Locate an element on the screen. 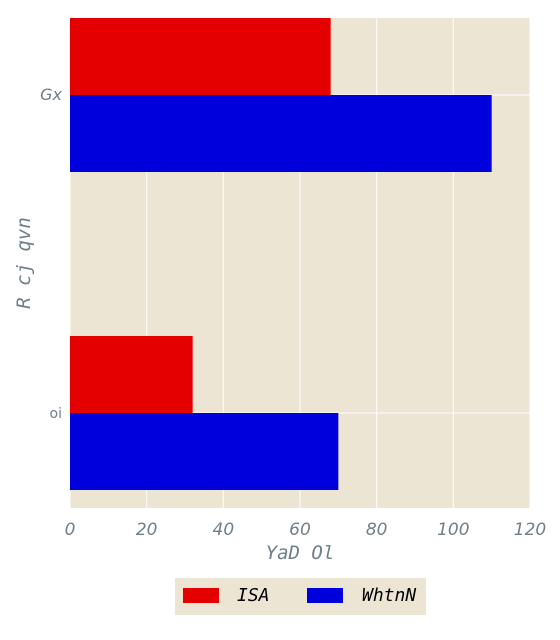 This screenshot has height=640, width=560. y-tick-labels: Gx oi is located at coordinates (51, 253).